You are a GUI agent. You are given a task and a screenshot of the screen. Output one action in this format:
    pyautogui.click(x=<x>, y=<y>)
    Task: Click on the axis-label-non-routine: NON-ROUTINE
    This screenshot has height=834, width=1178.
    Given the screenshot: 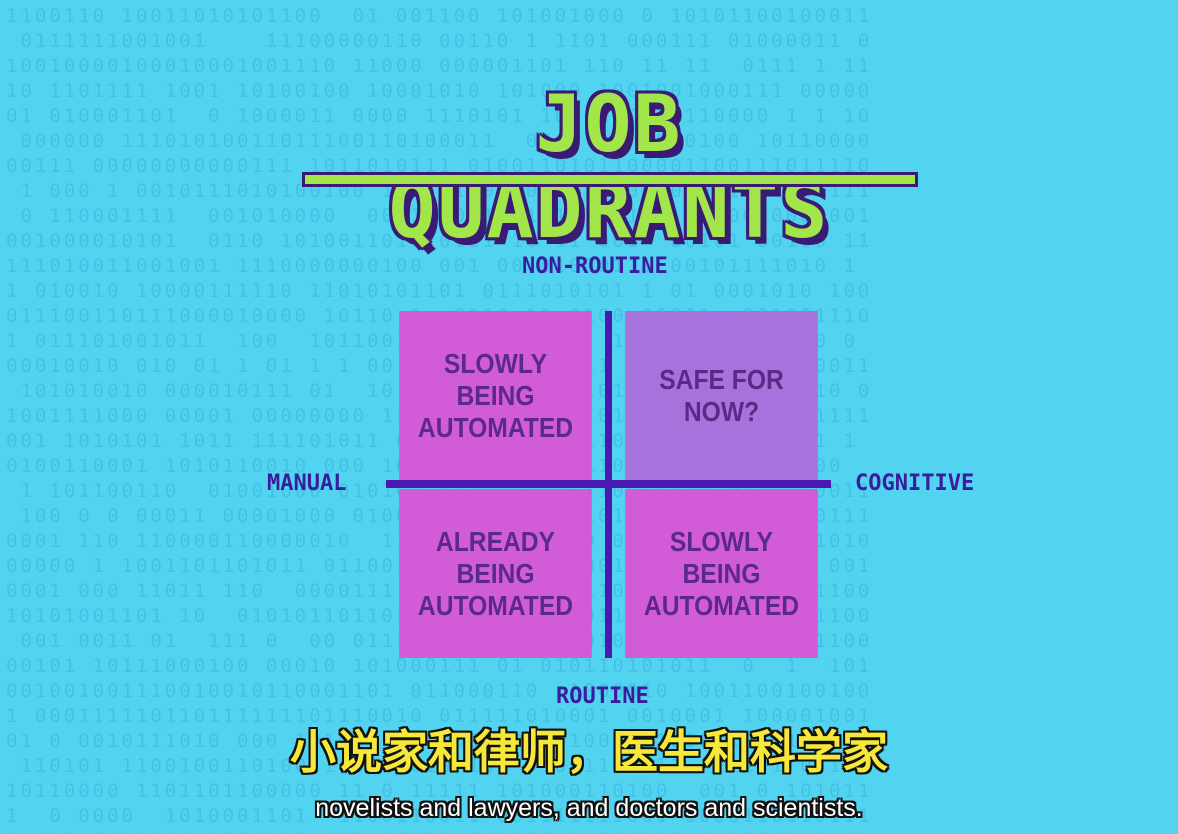 What is the action you would take?
    pyautogui.click(x=595, y=266)
    